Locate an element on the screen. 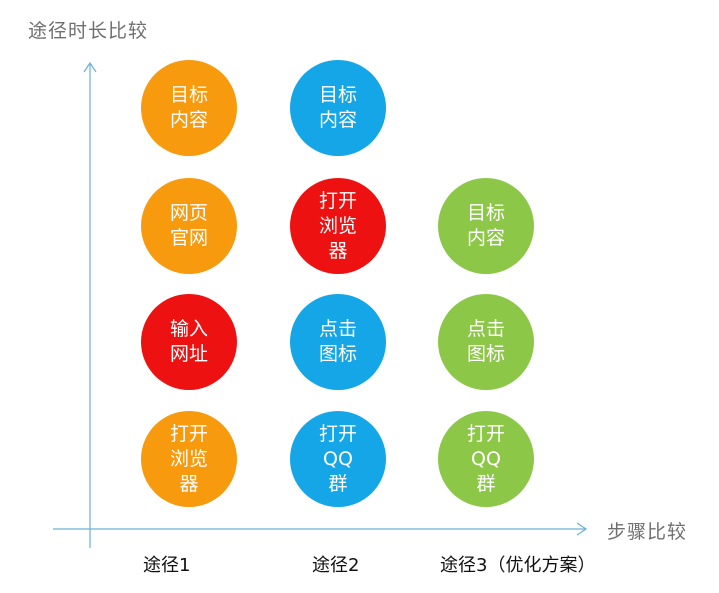  route1-step-open-browser: 打开 浏览 器 is located at coordinates (189, 459).